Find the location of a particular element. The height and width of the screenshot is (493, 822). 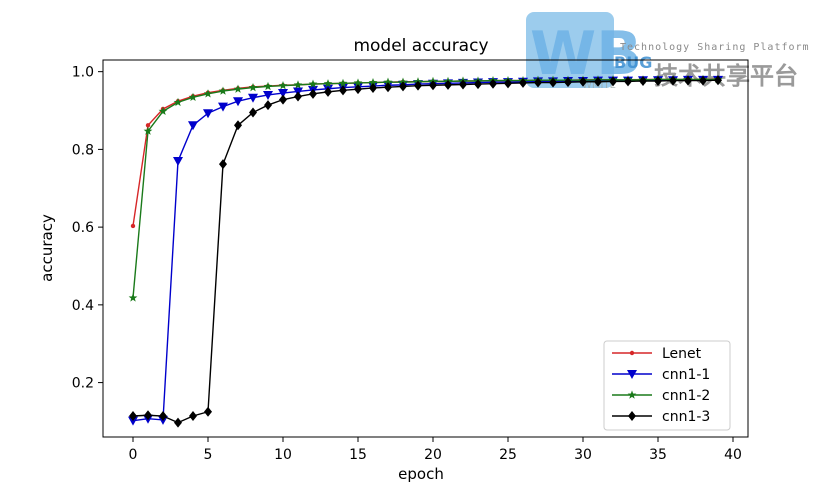

legend-label-lenet: Lenet is located at coordinates (682, 354).